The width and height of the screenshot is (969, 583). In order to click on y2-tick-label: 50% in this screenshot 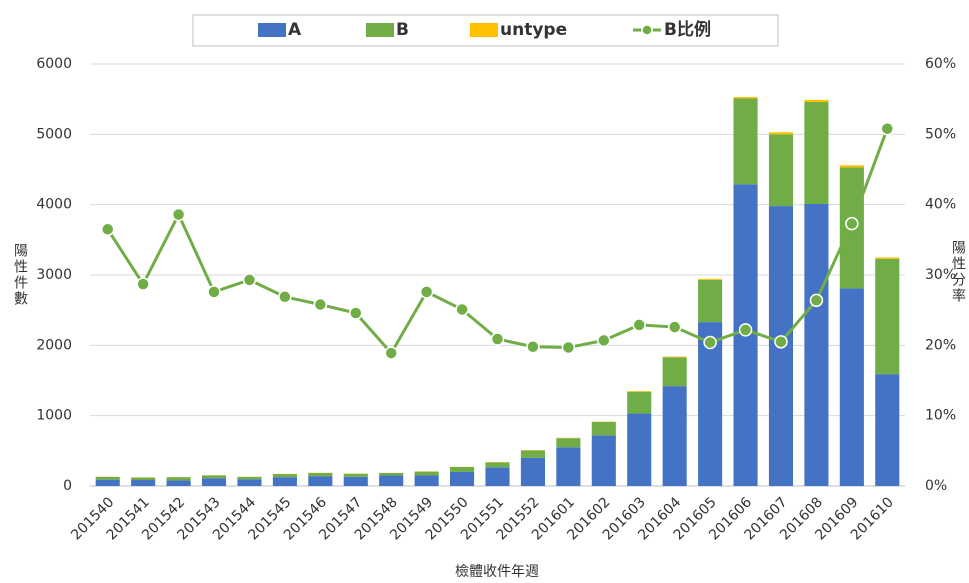, I will do `click(940, 134)`.